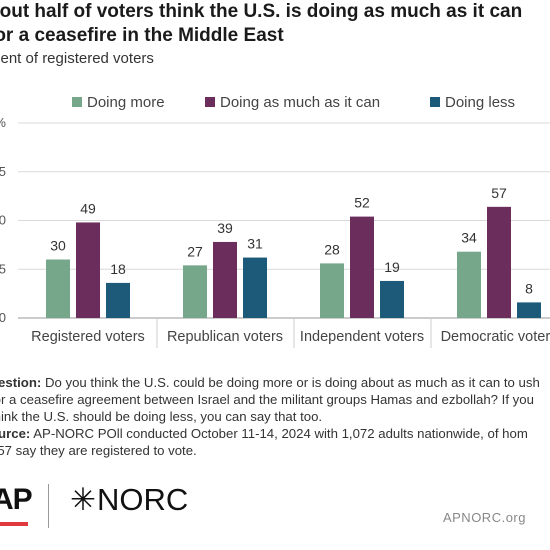 The width and height of the screenshot is (550, 550). I want to click on legend-label: Doing as much as it can, so click(300, 102).